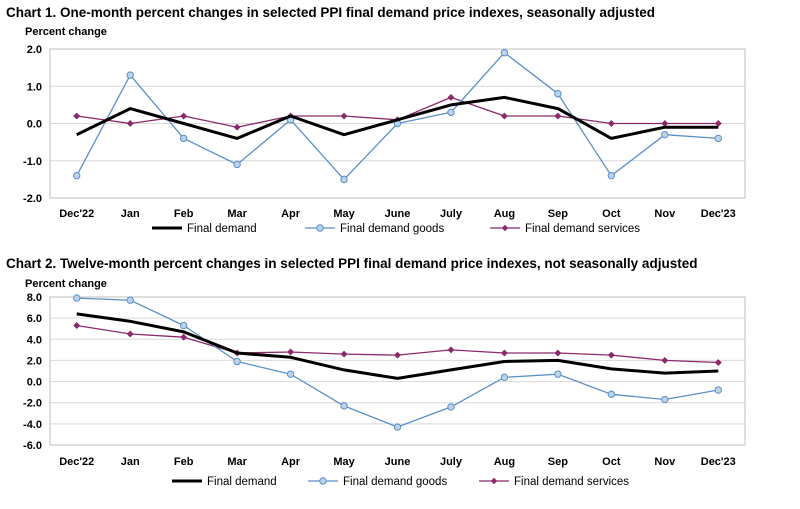 This screenshot has height=509, width=800. What do you see at coordinates (32, 199) in the screenshot?
I see `chart-1-y-tick-label: -2.0` at bounding box center [32, 199].